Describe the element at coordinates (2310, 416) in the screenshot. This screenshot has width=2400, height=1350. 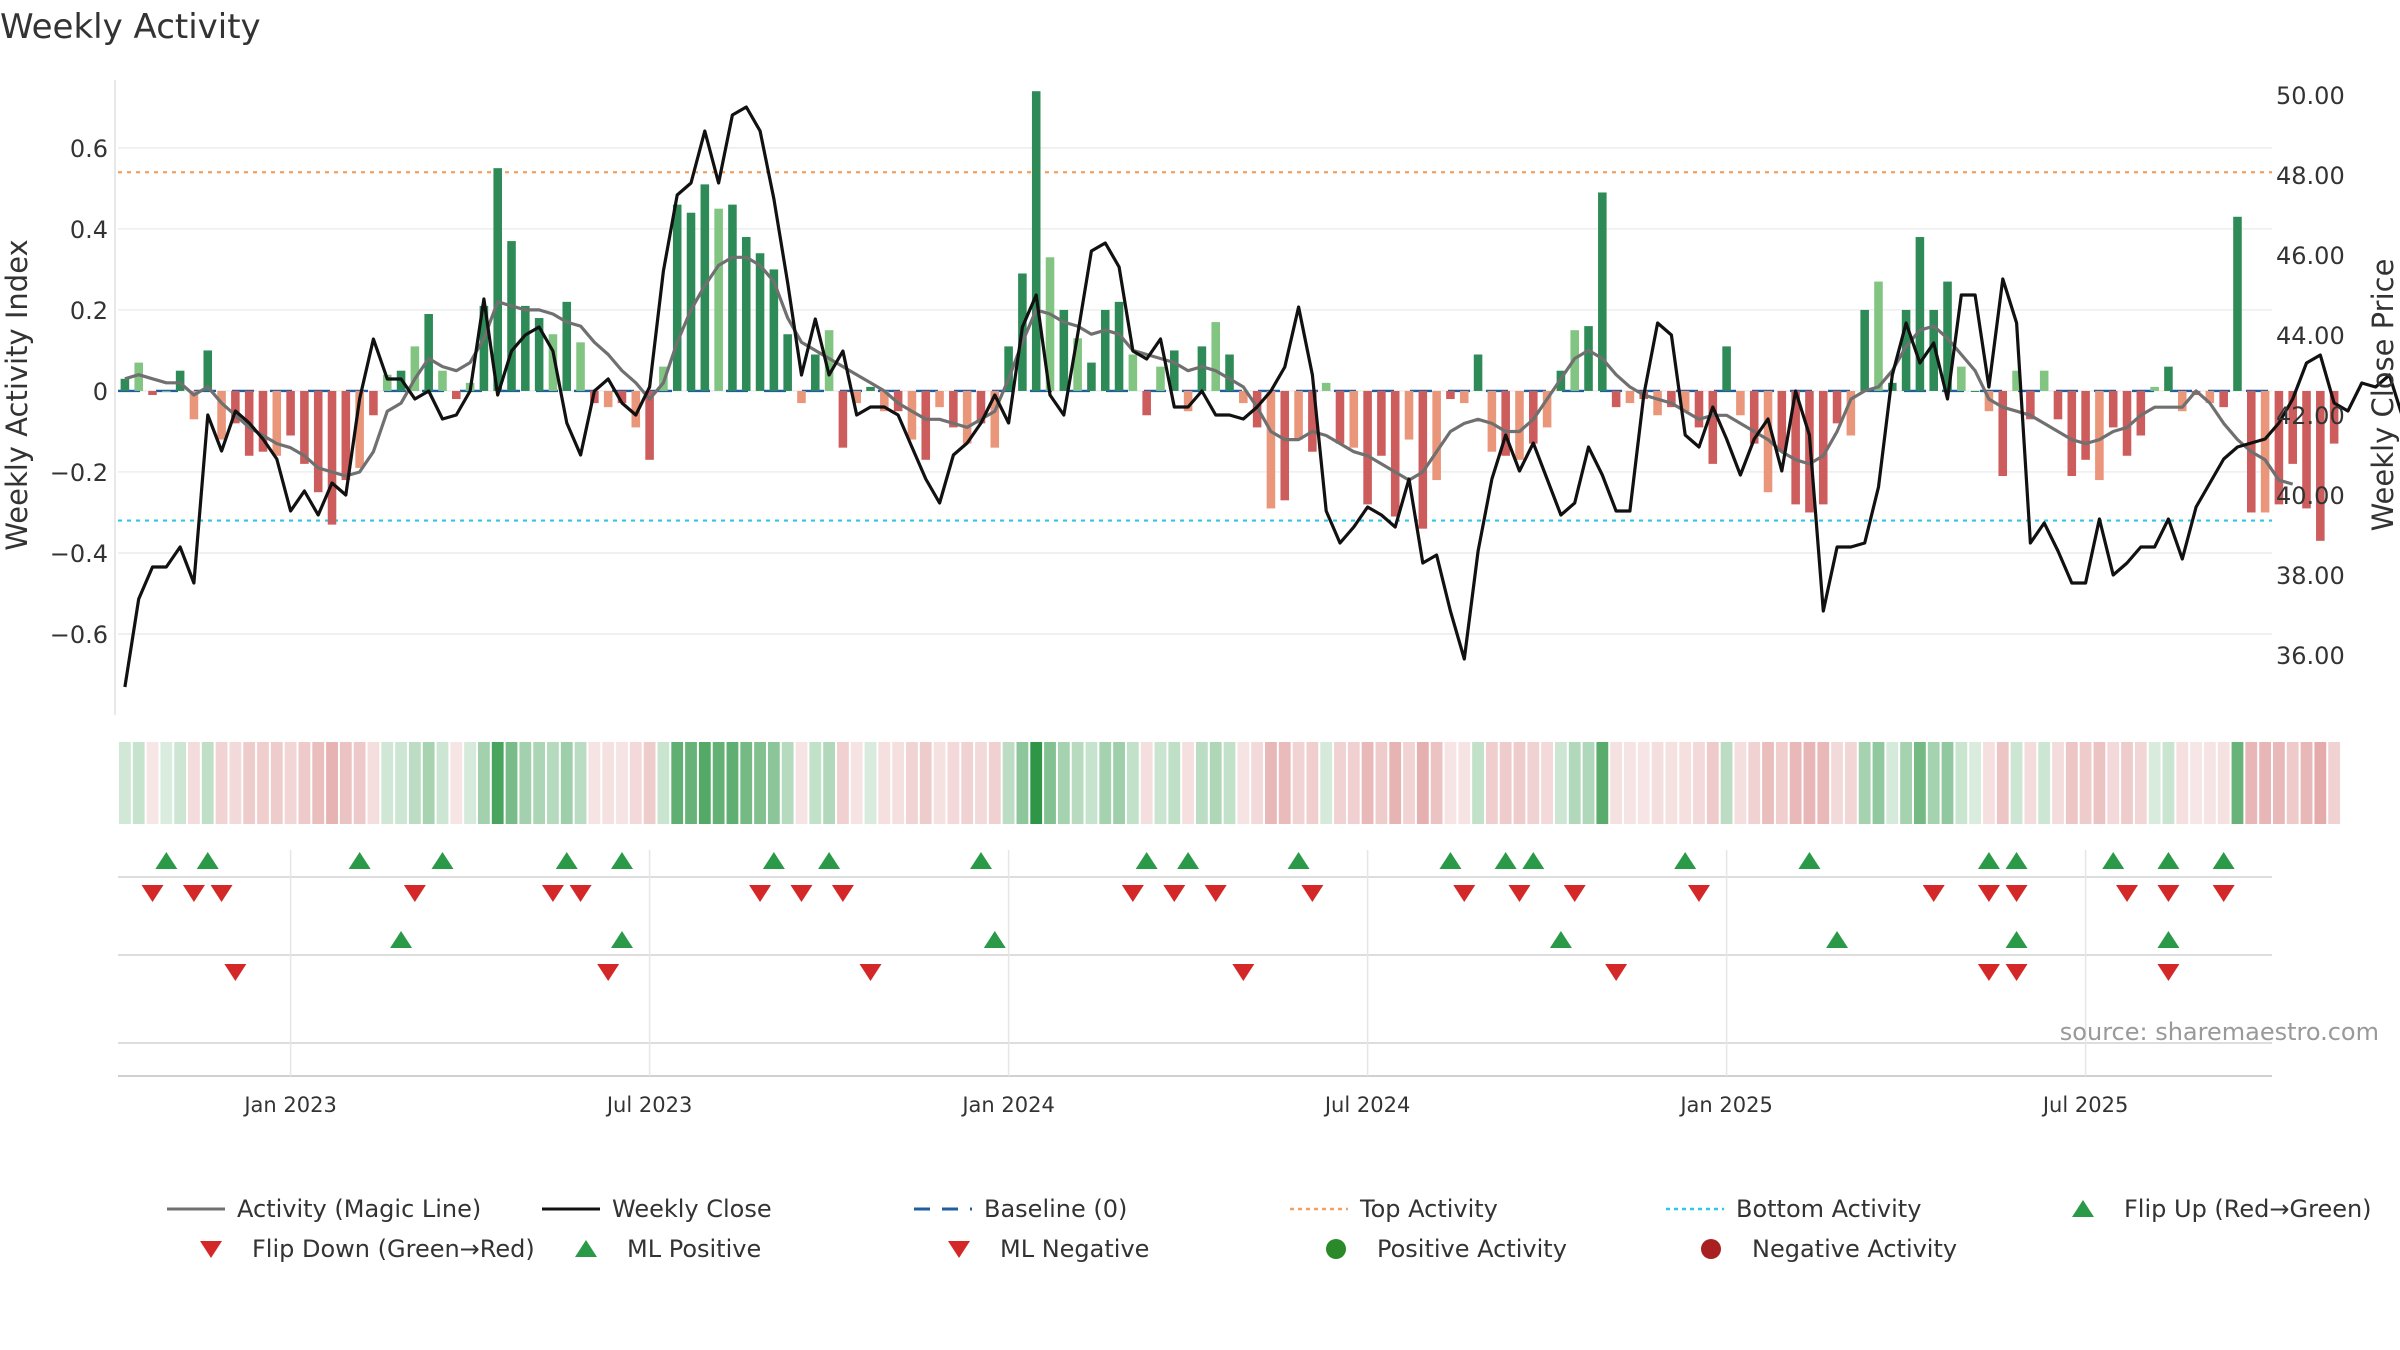
I see `right-tick-label: 42.00` at that location.